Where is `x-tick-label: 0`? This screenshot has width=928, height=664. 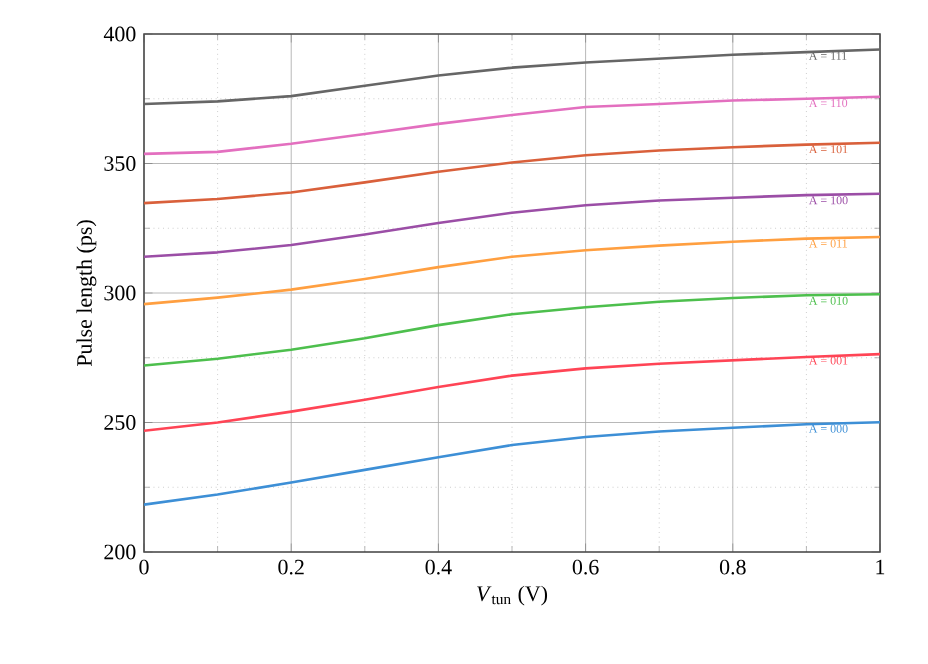 x-tick-label: 0 is located at coordinates (144, 567).